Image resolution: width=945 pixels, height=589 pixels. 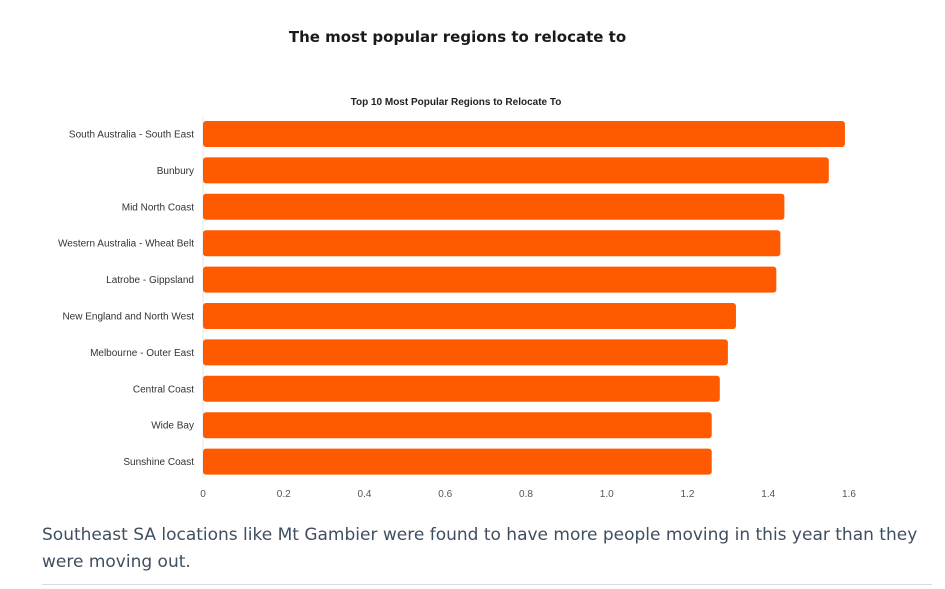 I want to click on category-label: Mid North Coast, so click(x=158, y=207).